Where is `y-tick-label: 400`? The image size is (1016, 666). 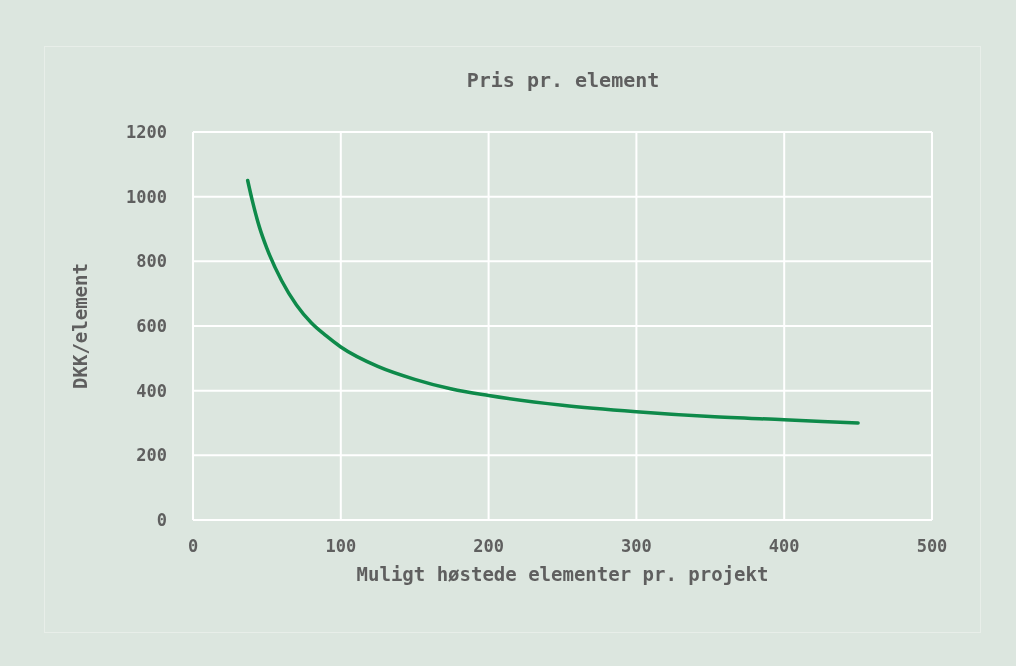
y-tick-label: 400 is located at coordinates (151, 390).